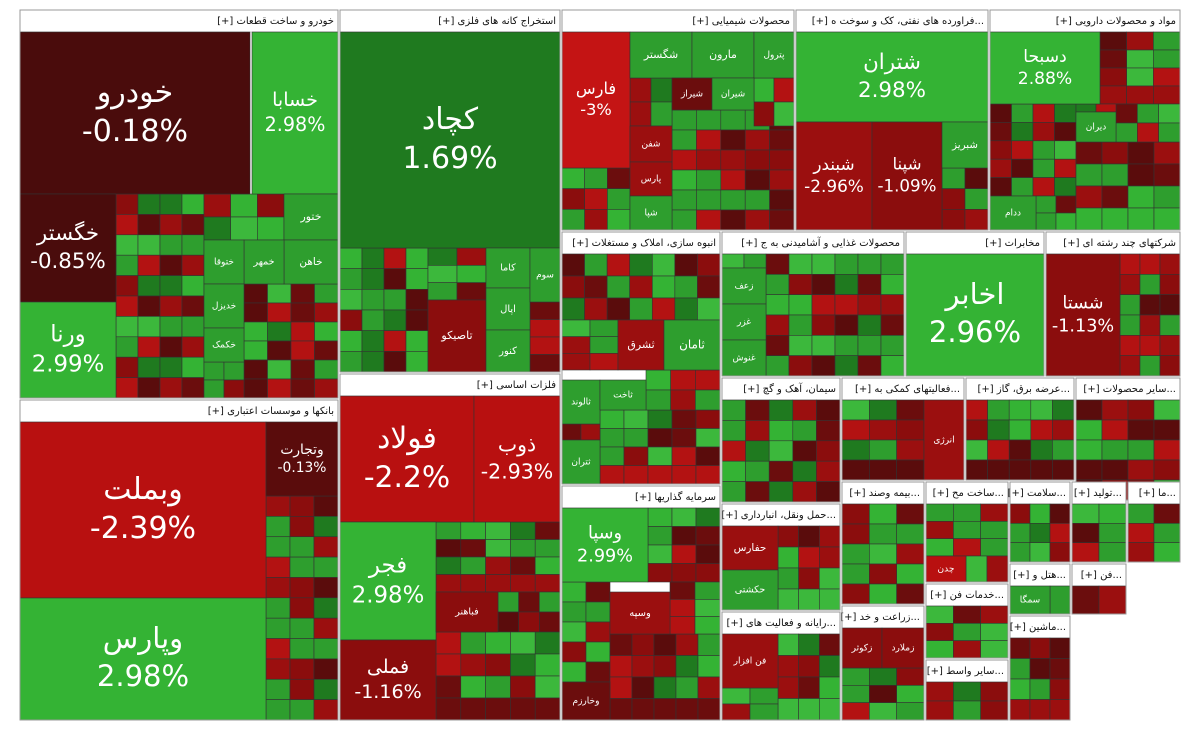  I want to click on tile-value: -2.96%, so click(834, 186).